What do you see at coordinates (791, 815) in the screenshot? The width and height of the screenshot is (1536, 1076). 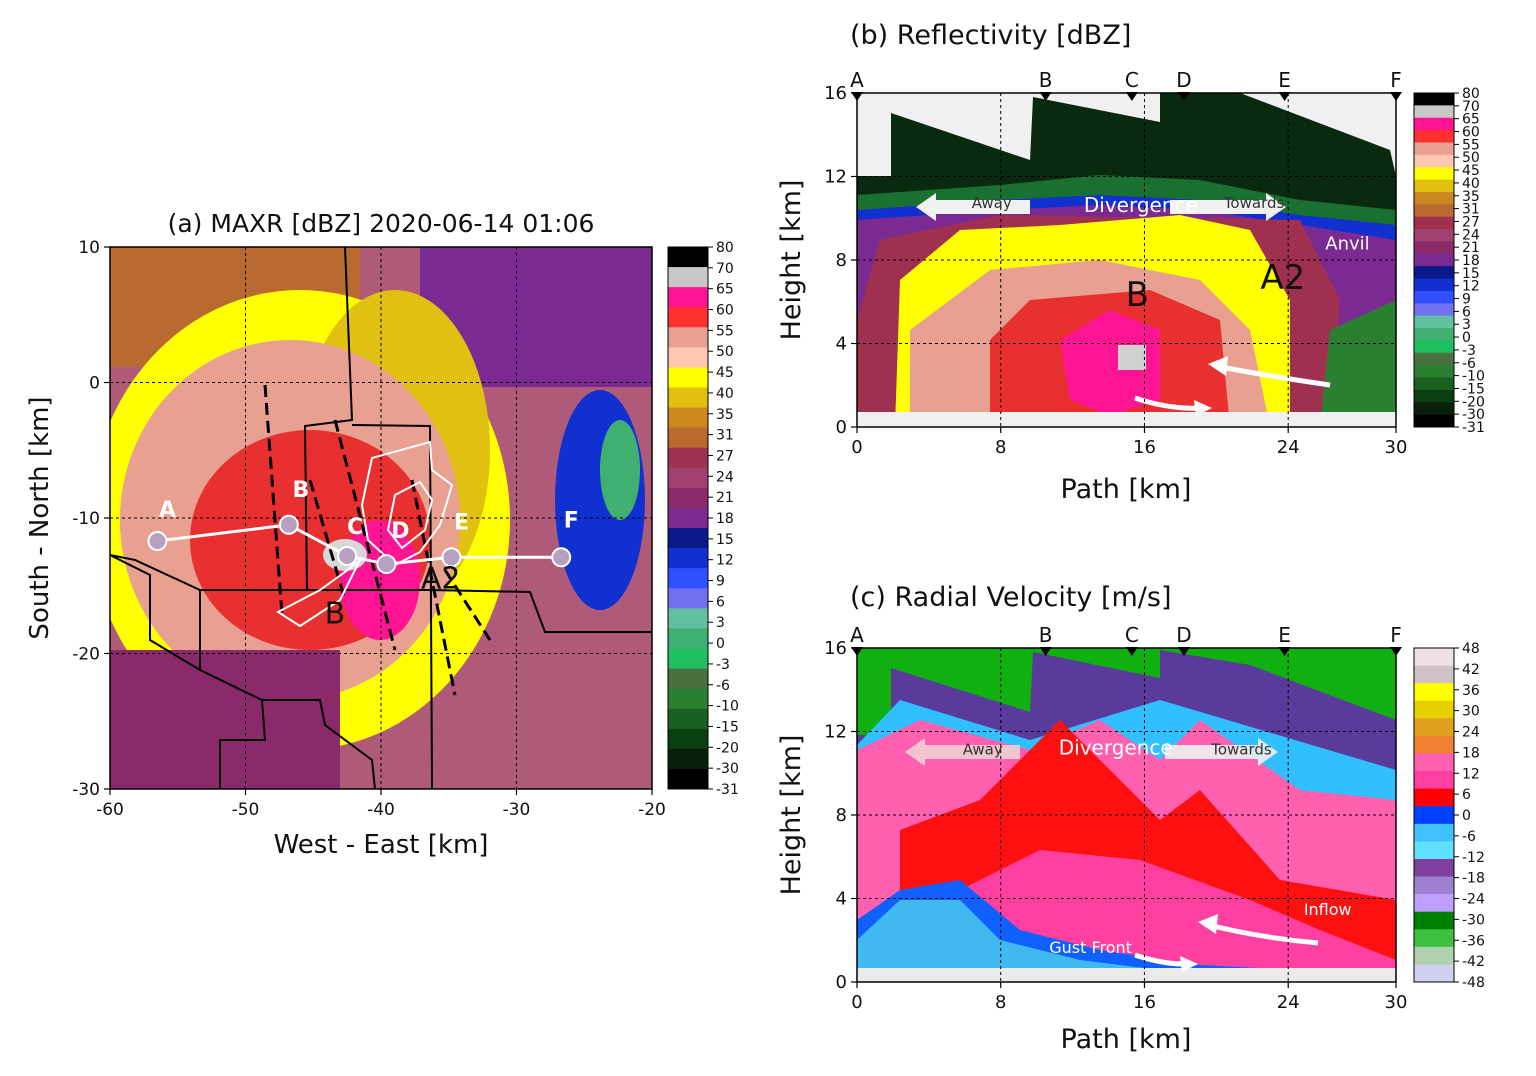 I see `panel-c-ylabel: Height [km]` at bounding box center [791, 815].